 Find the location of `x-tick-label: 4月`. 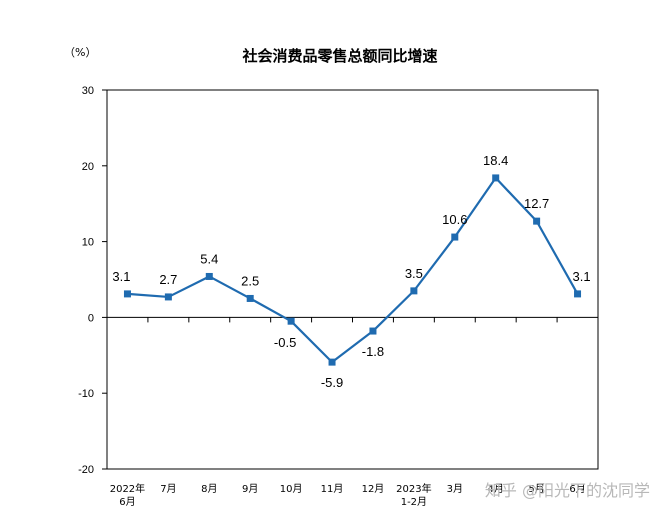

x-tick-label: 4月 is located at coordinates (496, 489).